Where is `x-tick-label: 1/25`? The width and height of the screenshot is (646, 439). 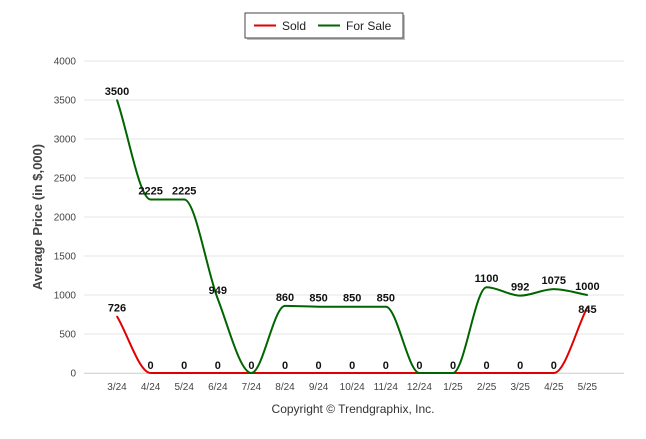 x-tick-label: 1/25 is located at coordinates (453, 387).